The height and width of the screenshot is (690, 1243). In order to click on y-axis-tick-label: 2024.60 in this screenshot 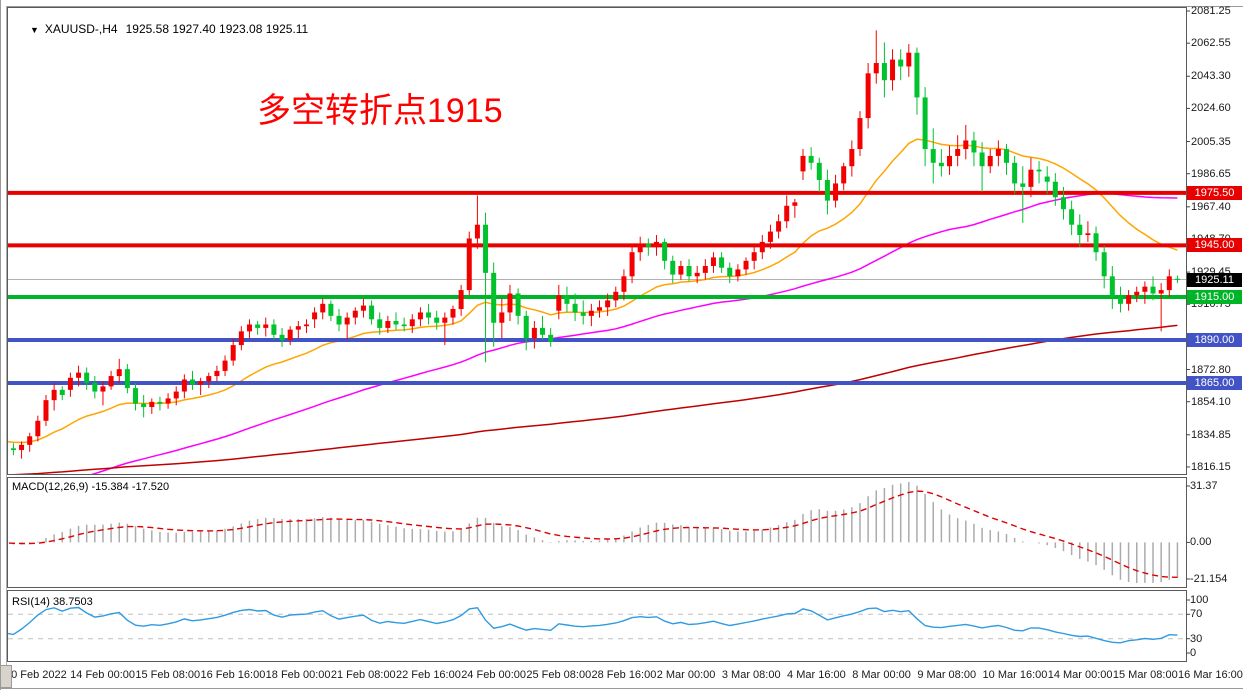, I will do `click(1211, 108)`.